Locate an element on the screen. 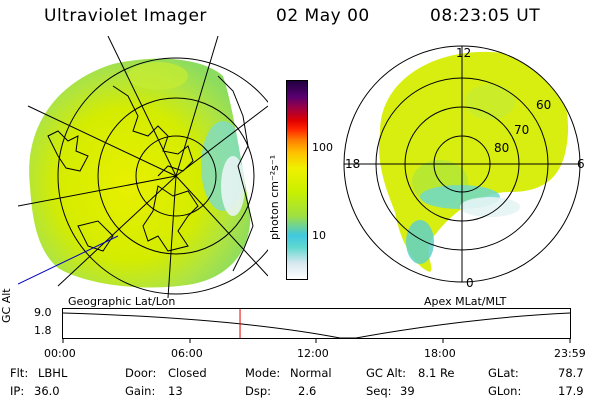 The width and height of the screenshot is (600, 400). colorbar-tick-10: 10 is located at coordinates (319, 235).